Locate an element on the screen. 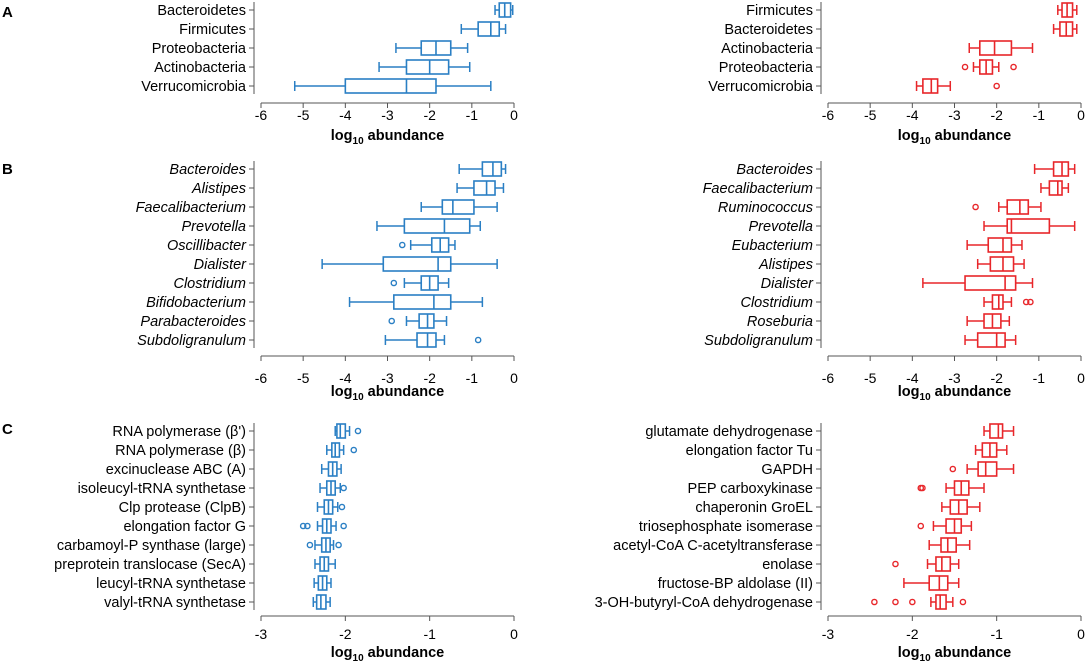 The height and width of the screenshot is (666, 1089). category-label: Bifidobacterium is located at coordinates (196, 303).